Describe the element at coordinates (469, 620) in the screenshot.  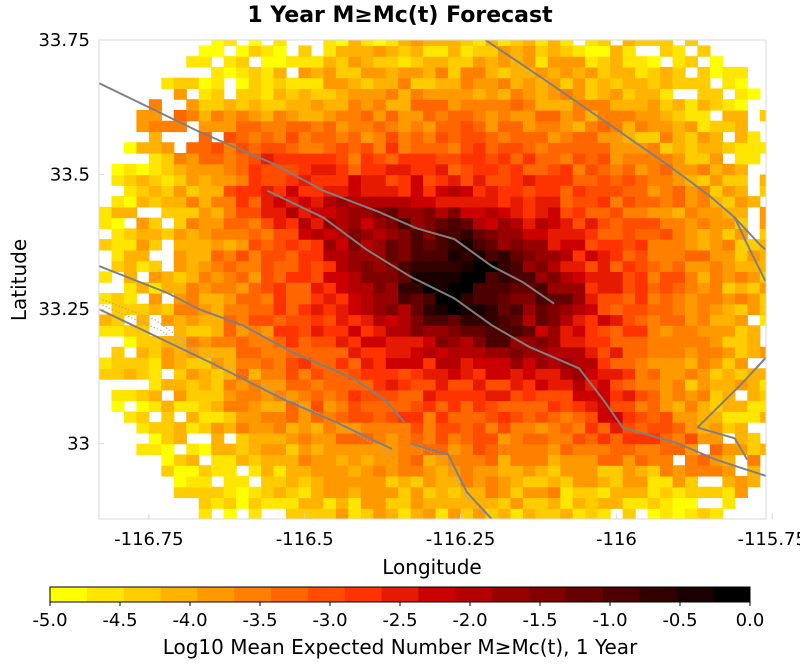
I see `colorbar-tick-label: -2.0` at that location.